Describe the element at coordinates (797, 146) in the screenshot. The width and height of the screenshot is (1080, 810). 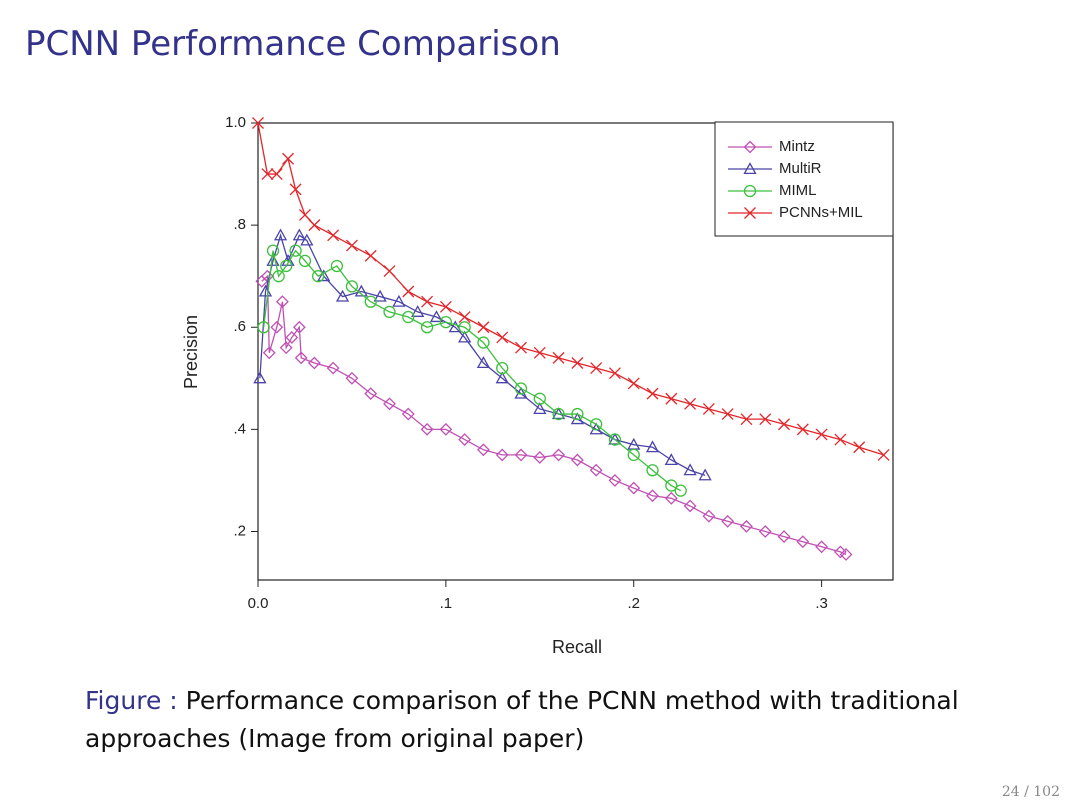
I see `legend-label: Mintz` at that location.